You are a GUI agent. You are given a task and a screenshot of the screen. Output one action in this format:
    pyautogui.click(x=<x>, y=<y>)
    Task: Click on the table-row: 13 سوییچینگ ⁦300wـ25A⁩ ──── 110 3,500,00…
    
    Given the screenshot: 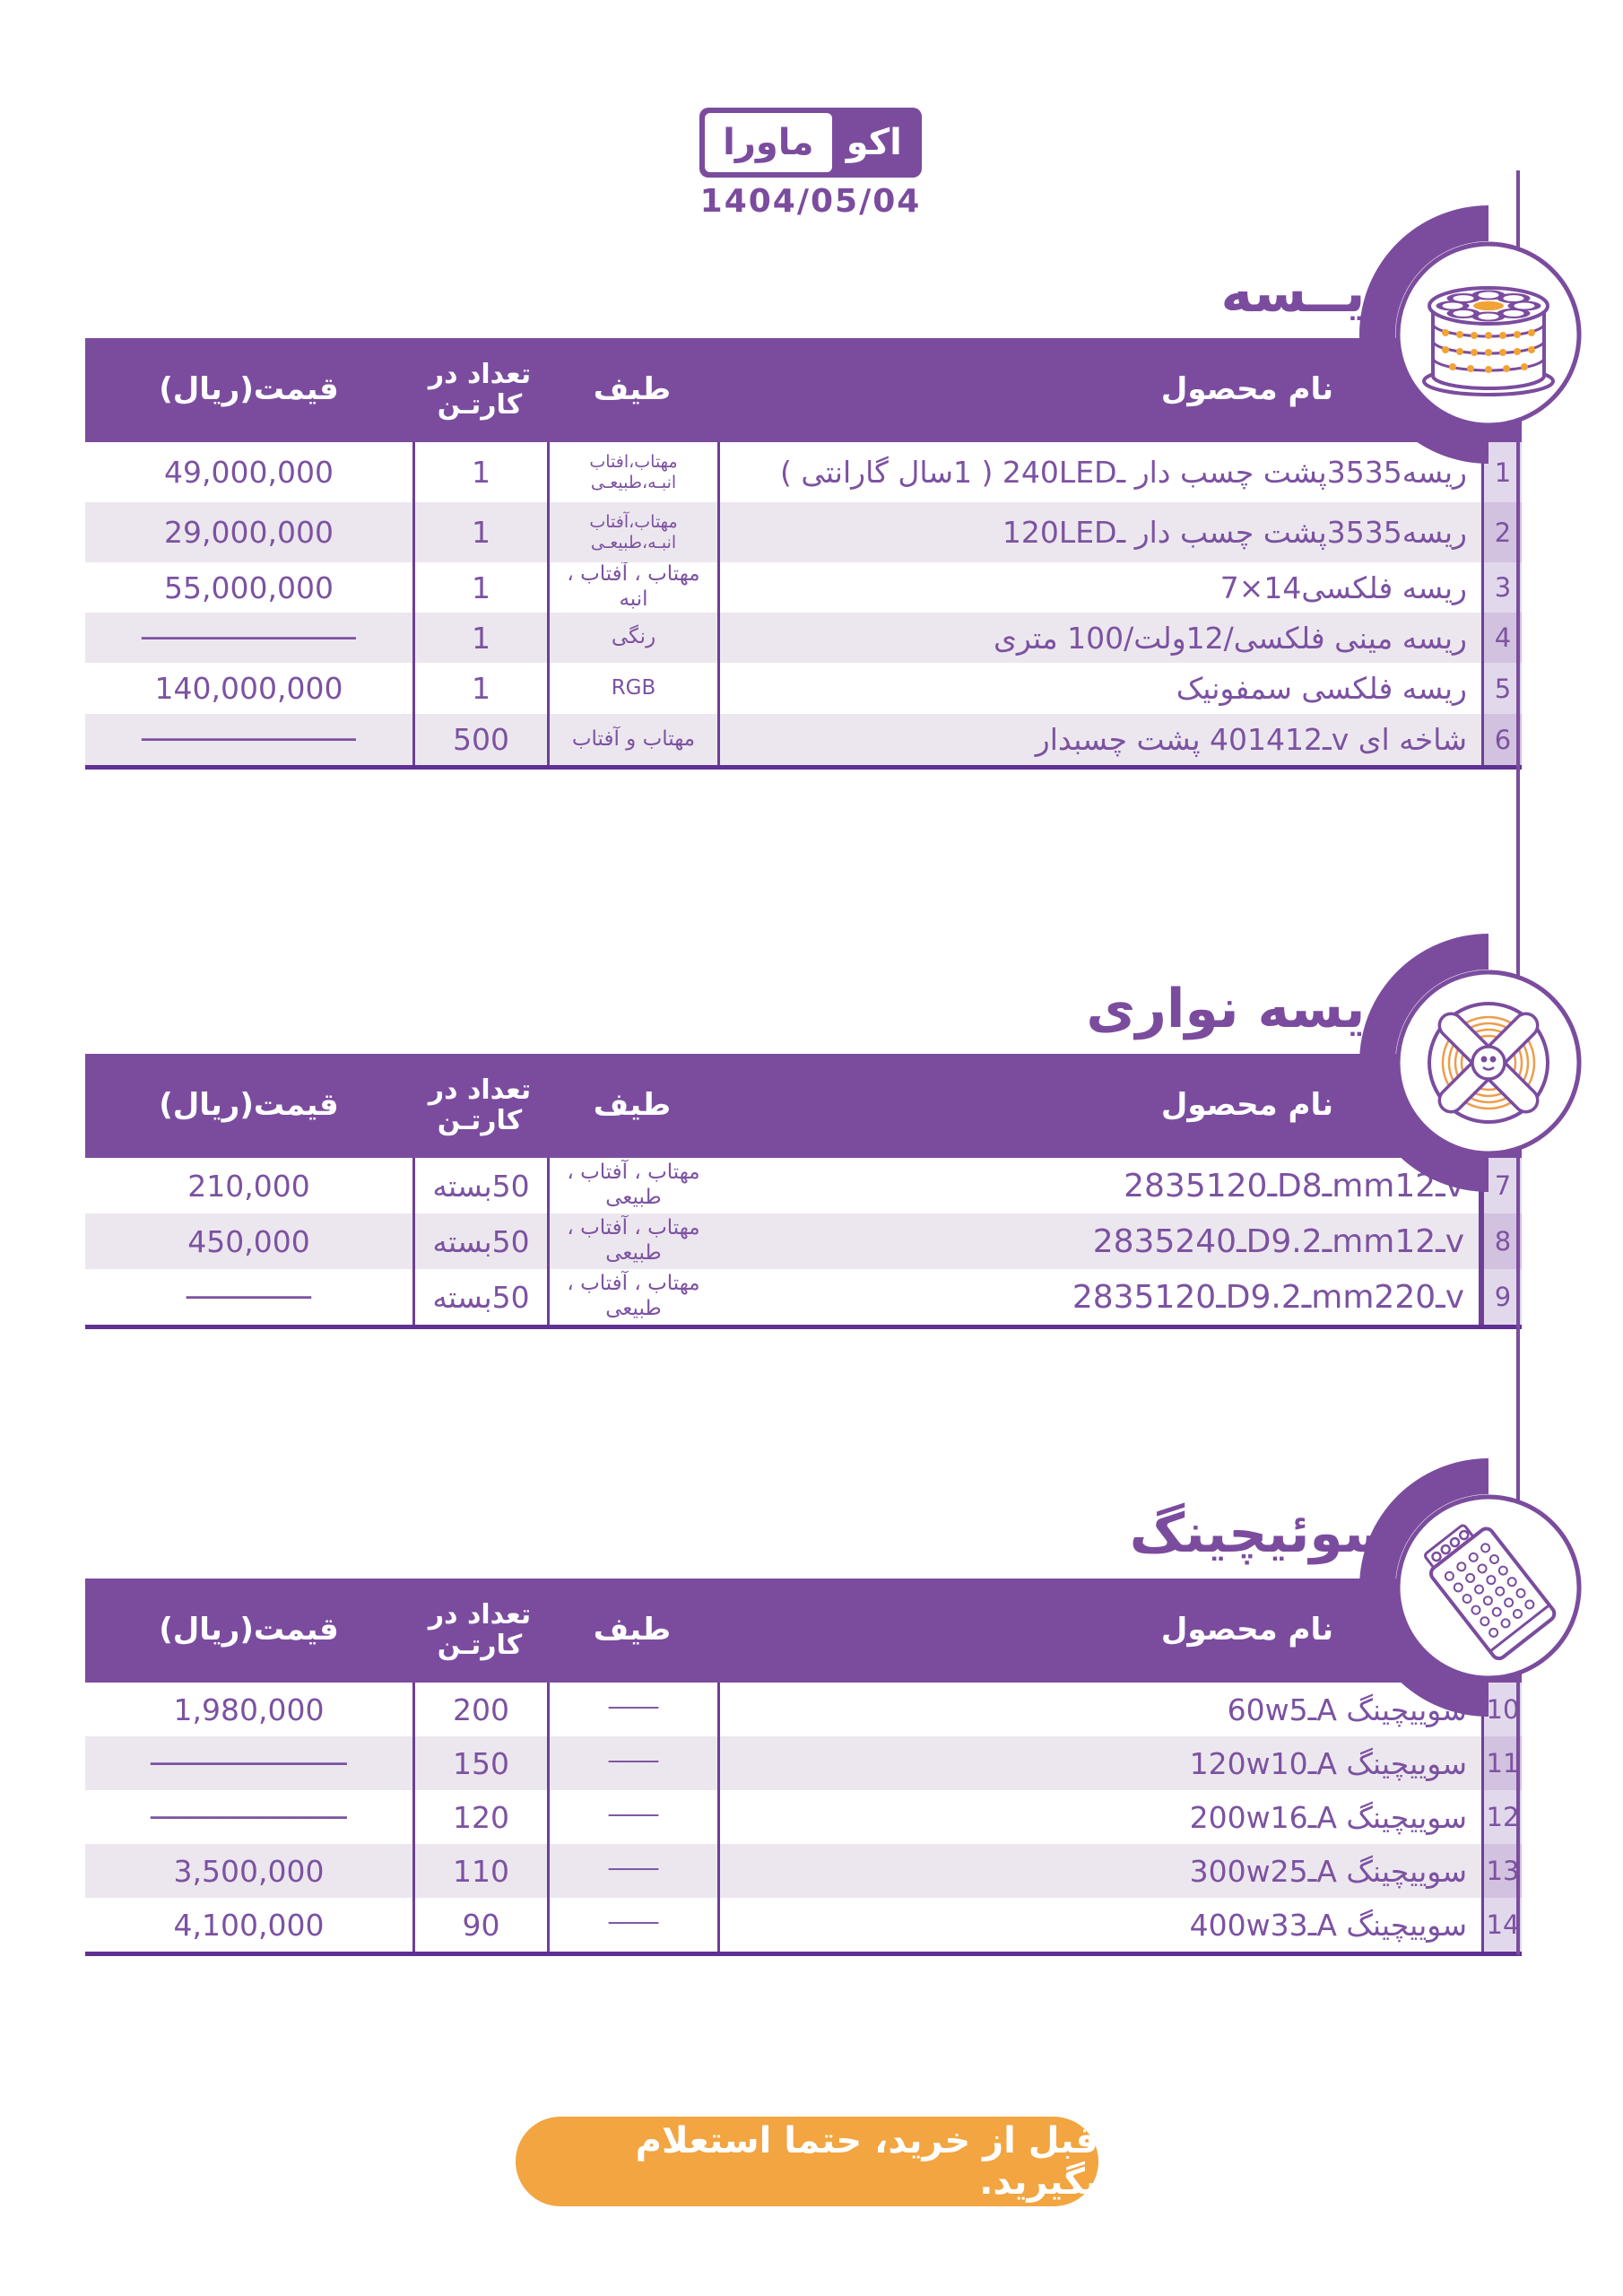 What is the action you would take?
    pyautogui.click(x=803, y=1871)
    